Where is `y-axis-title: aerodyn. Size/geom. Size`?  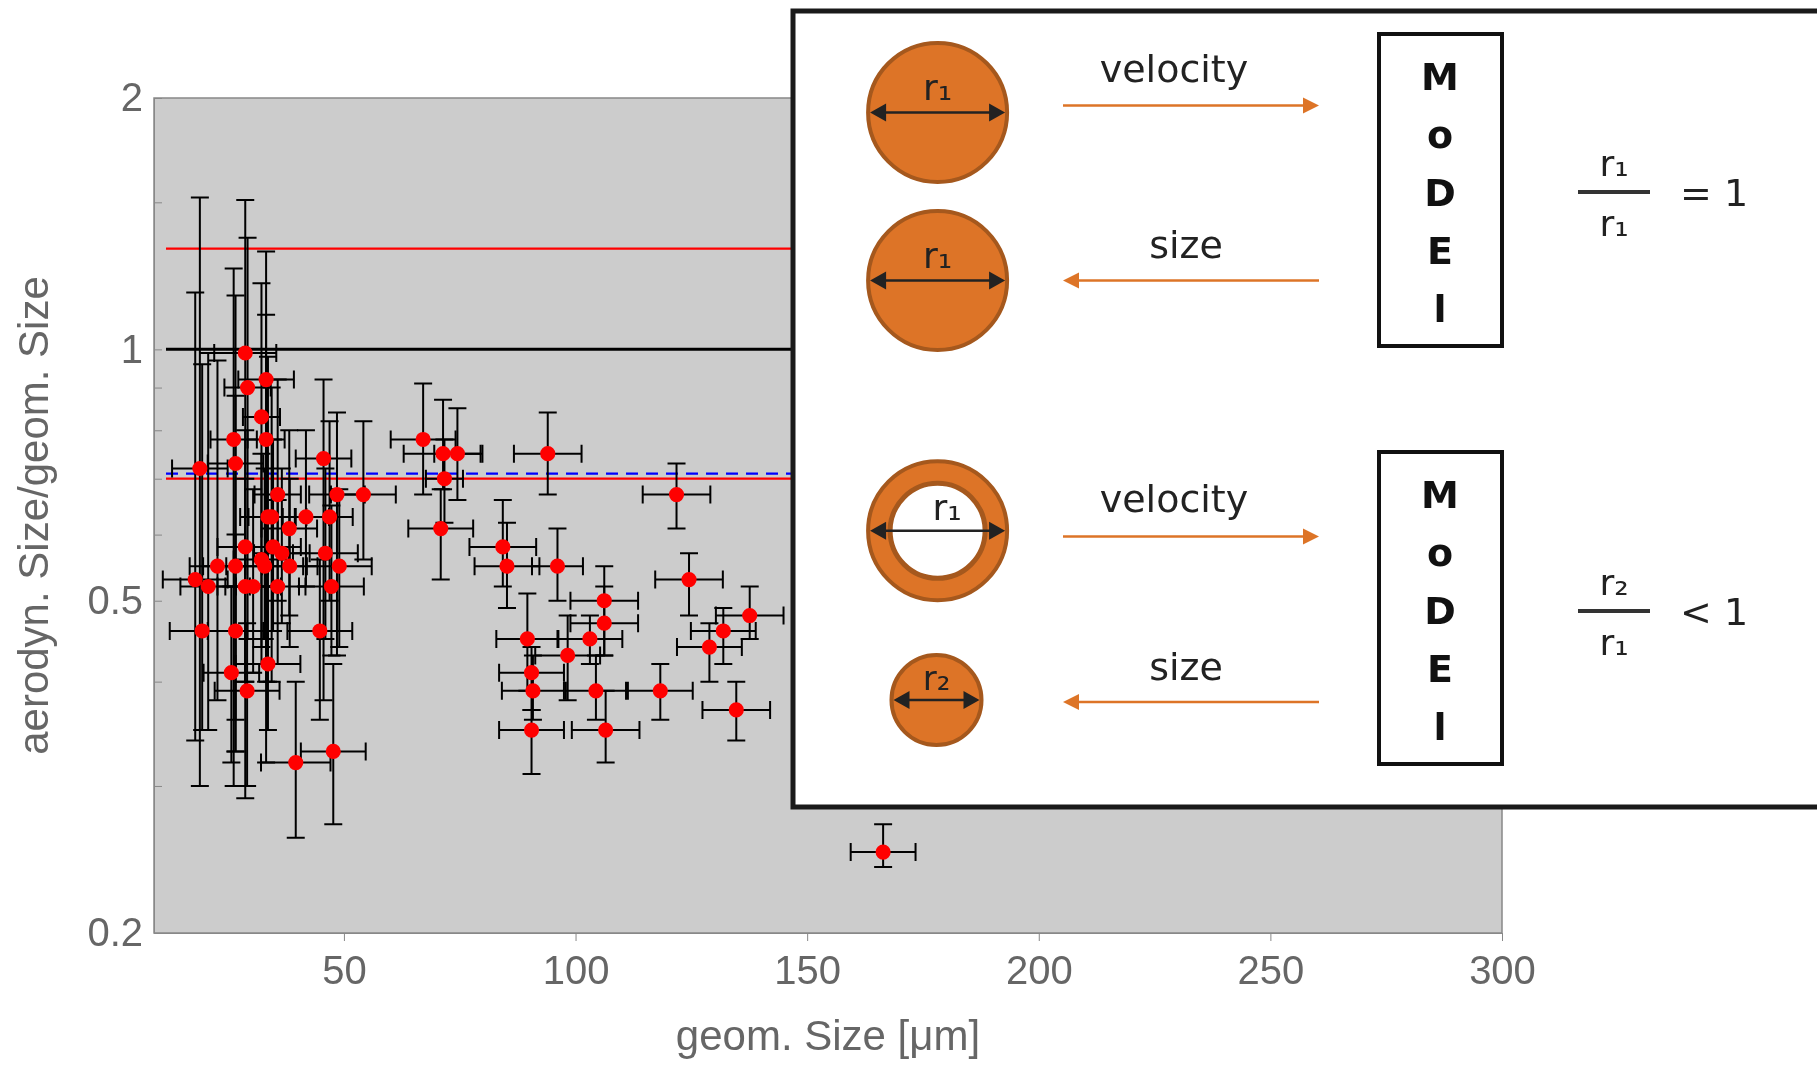 y-axis-title: aerodyn. Size/geom. Size is located at coordinates (33, 515).